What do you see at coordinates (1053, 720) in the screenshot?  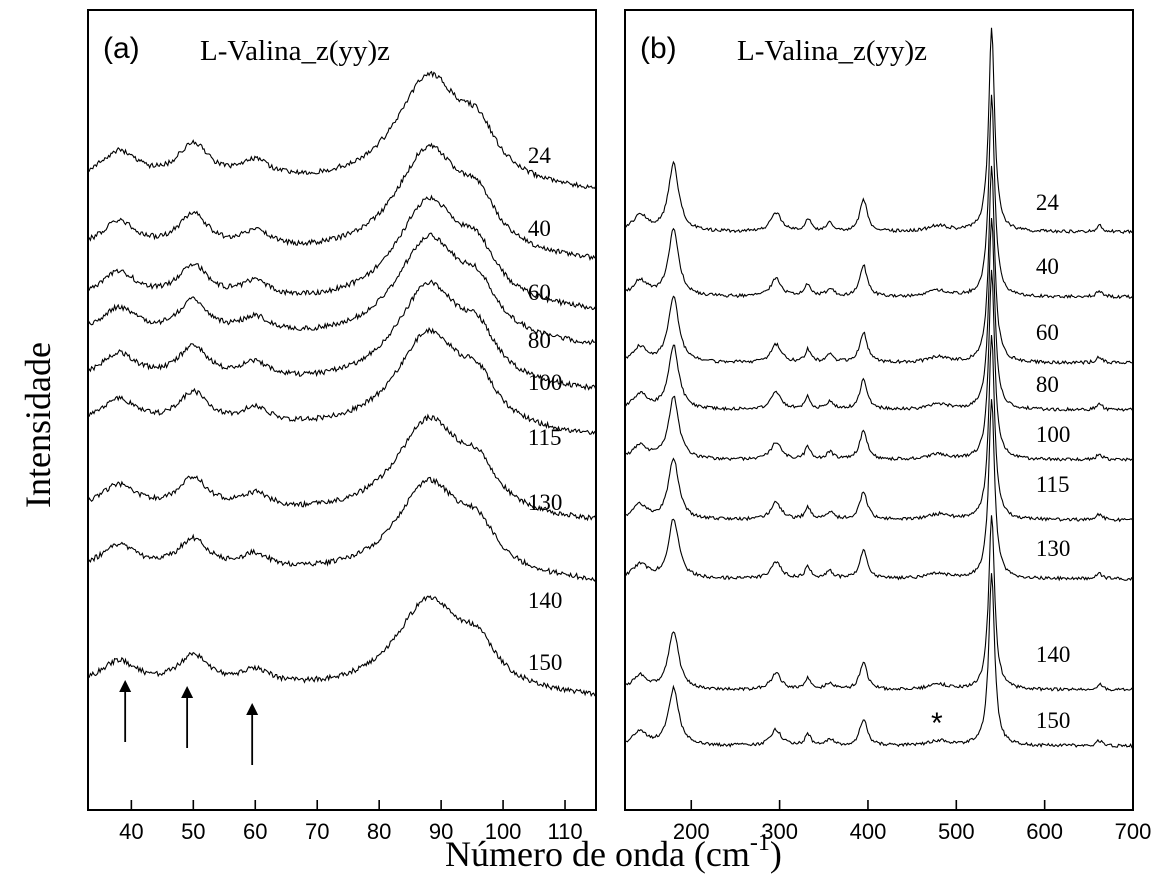 I see `panel-b-series-label-150: 150` at bounding box center [1053, 720].